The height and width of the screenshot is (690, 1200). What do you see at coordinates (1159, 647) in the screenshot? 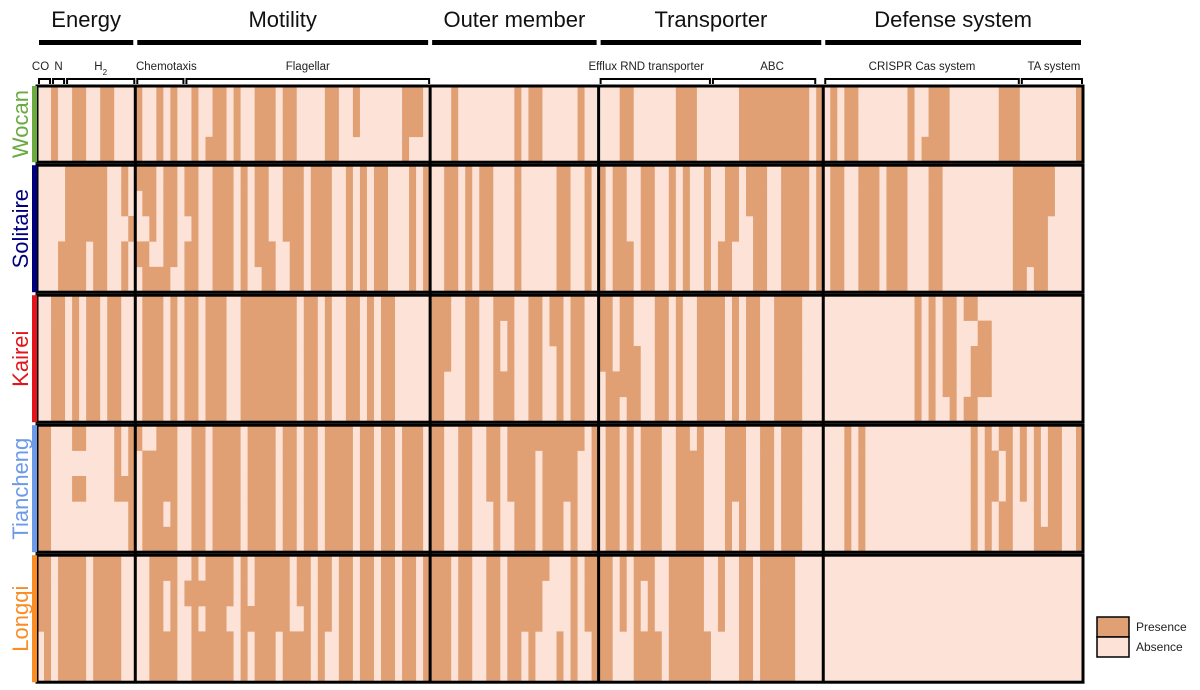
I see `legend-label-absence: Absence` at bounding box center [1159, 647].